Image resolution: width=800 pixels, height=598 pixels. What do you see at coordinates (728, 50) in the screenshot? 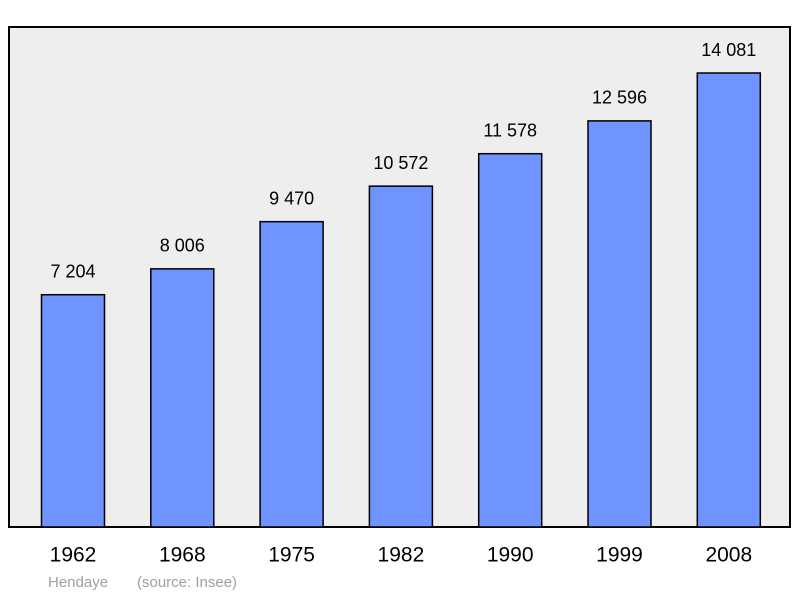
I see `value-label: 14 081` at bounding box center [728, 50].